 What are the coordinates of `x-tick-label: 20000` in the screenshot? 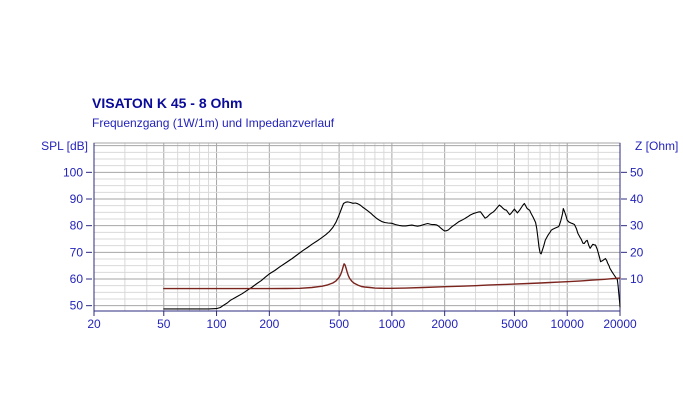 It's located at (620, 324).